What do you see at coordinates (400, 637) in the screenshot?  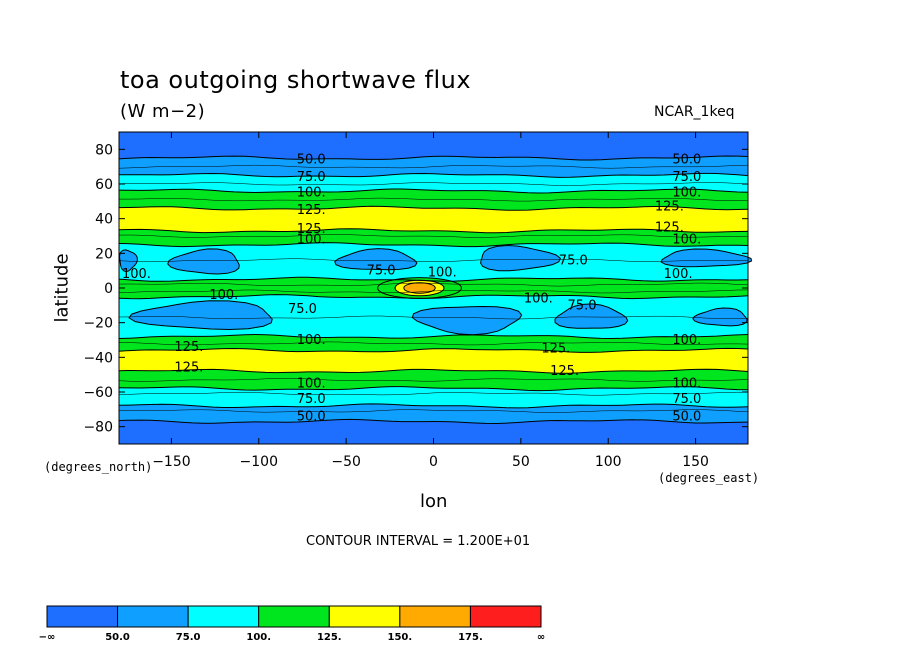 I see `colorbar-label: 150.` at bounding box center [400, 637].